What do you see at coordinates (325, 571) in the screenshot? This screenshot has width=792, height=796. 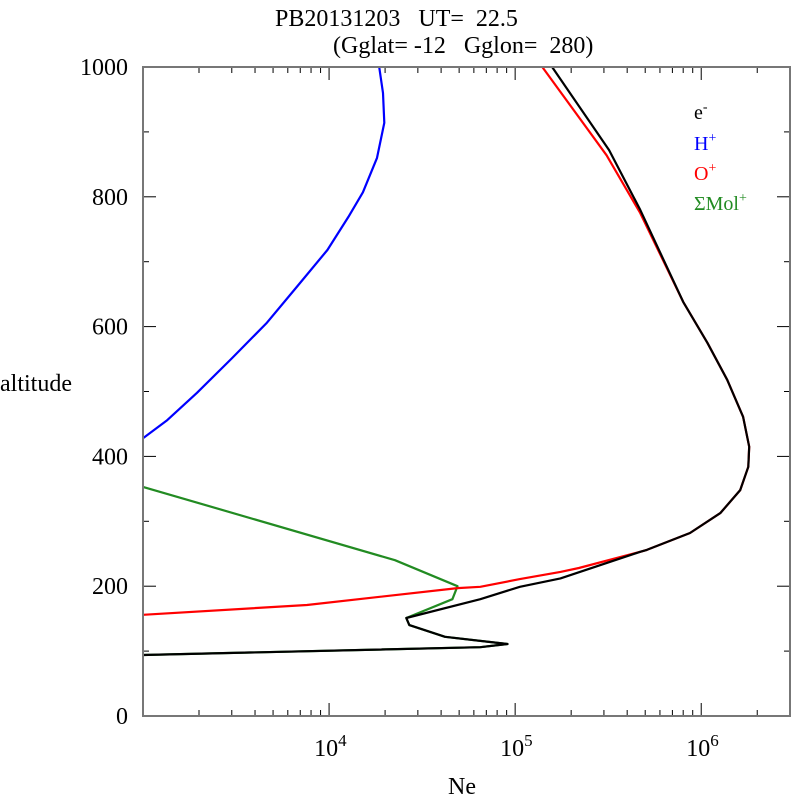 I see `series-line-sum-mol-plus` at bounding box center [325, 571].